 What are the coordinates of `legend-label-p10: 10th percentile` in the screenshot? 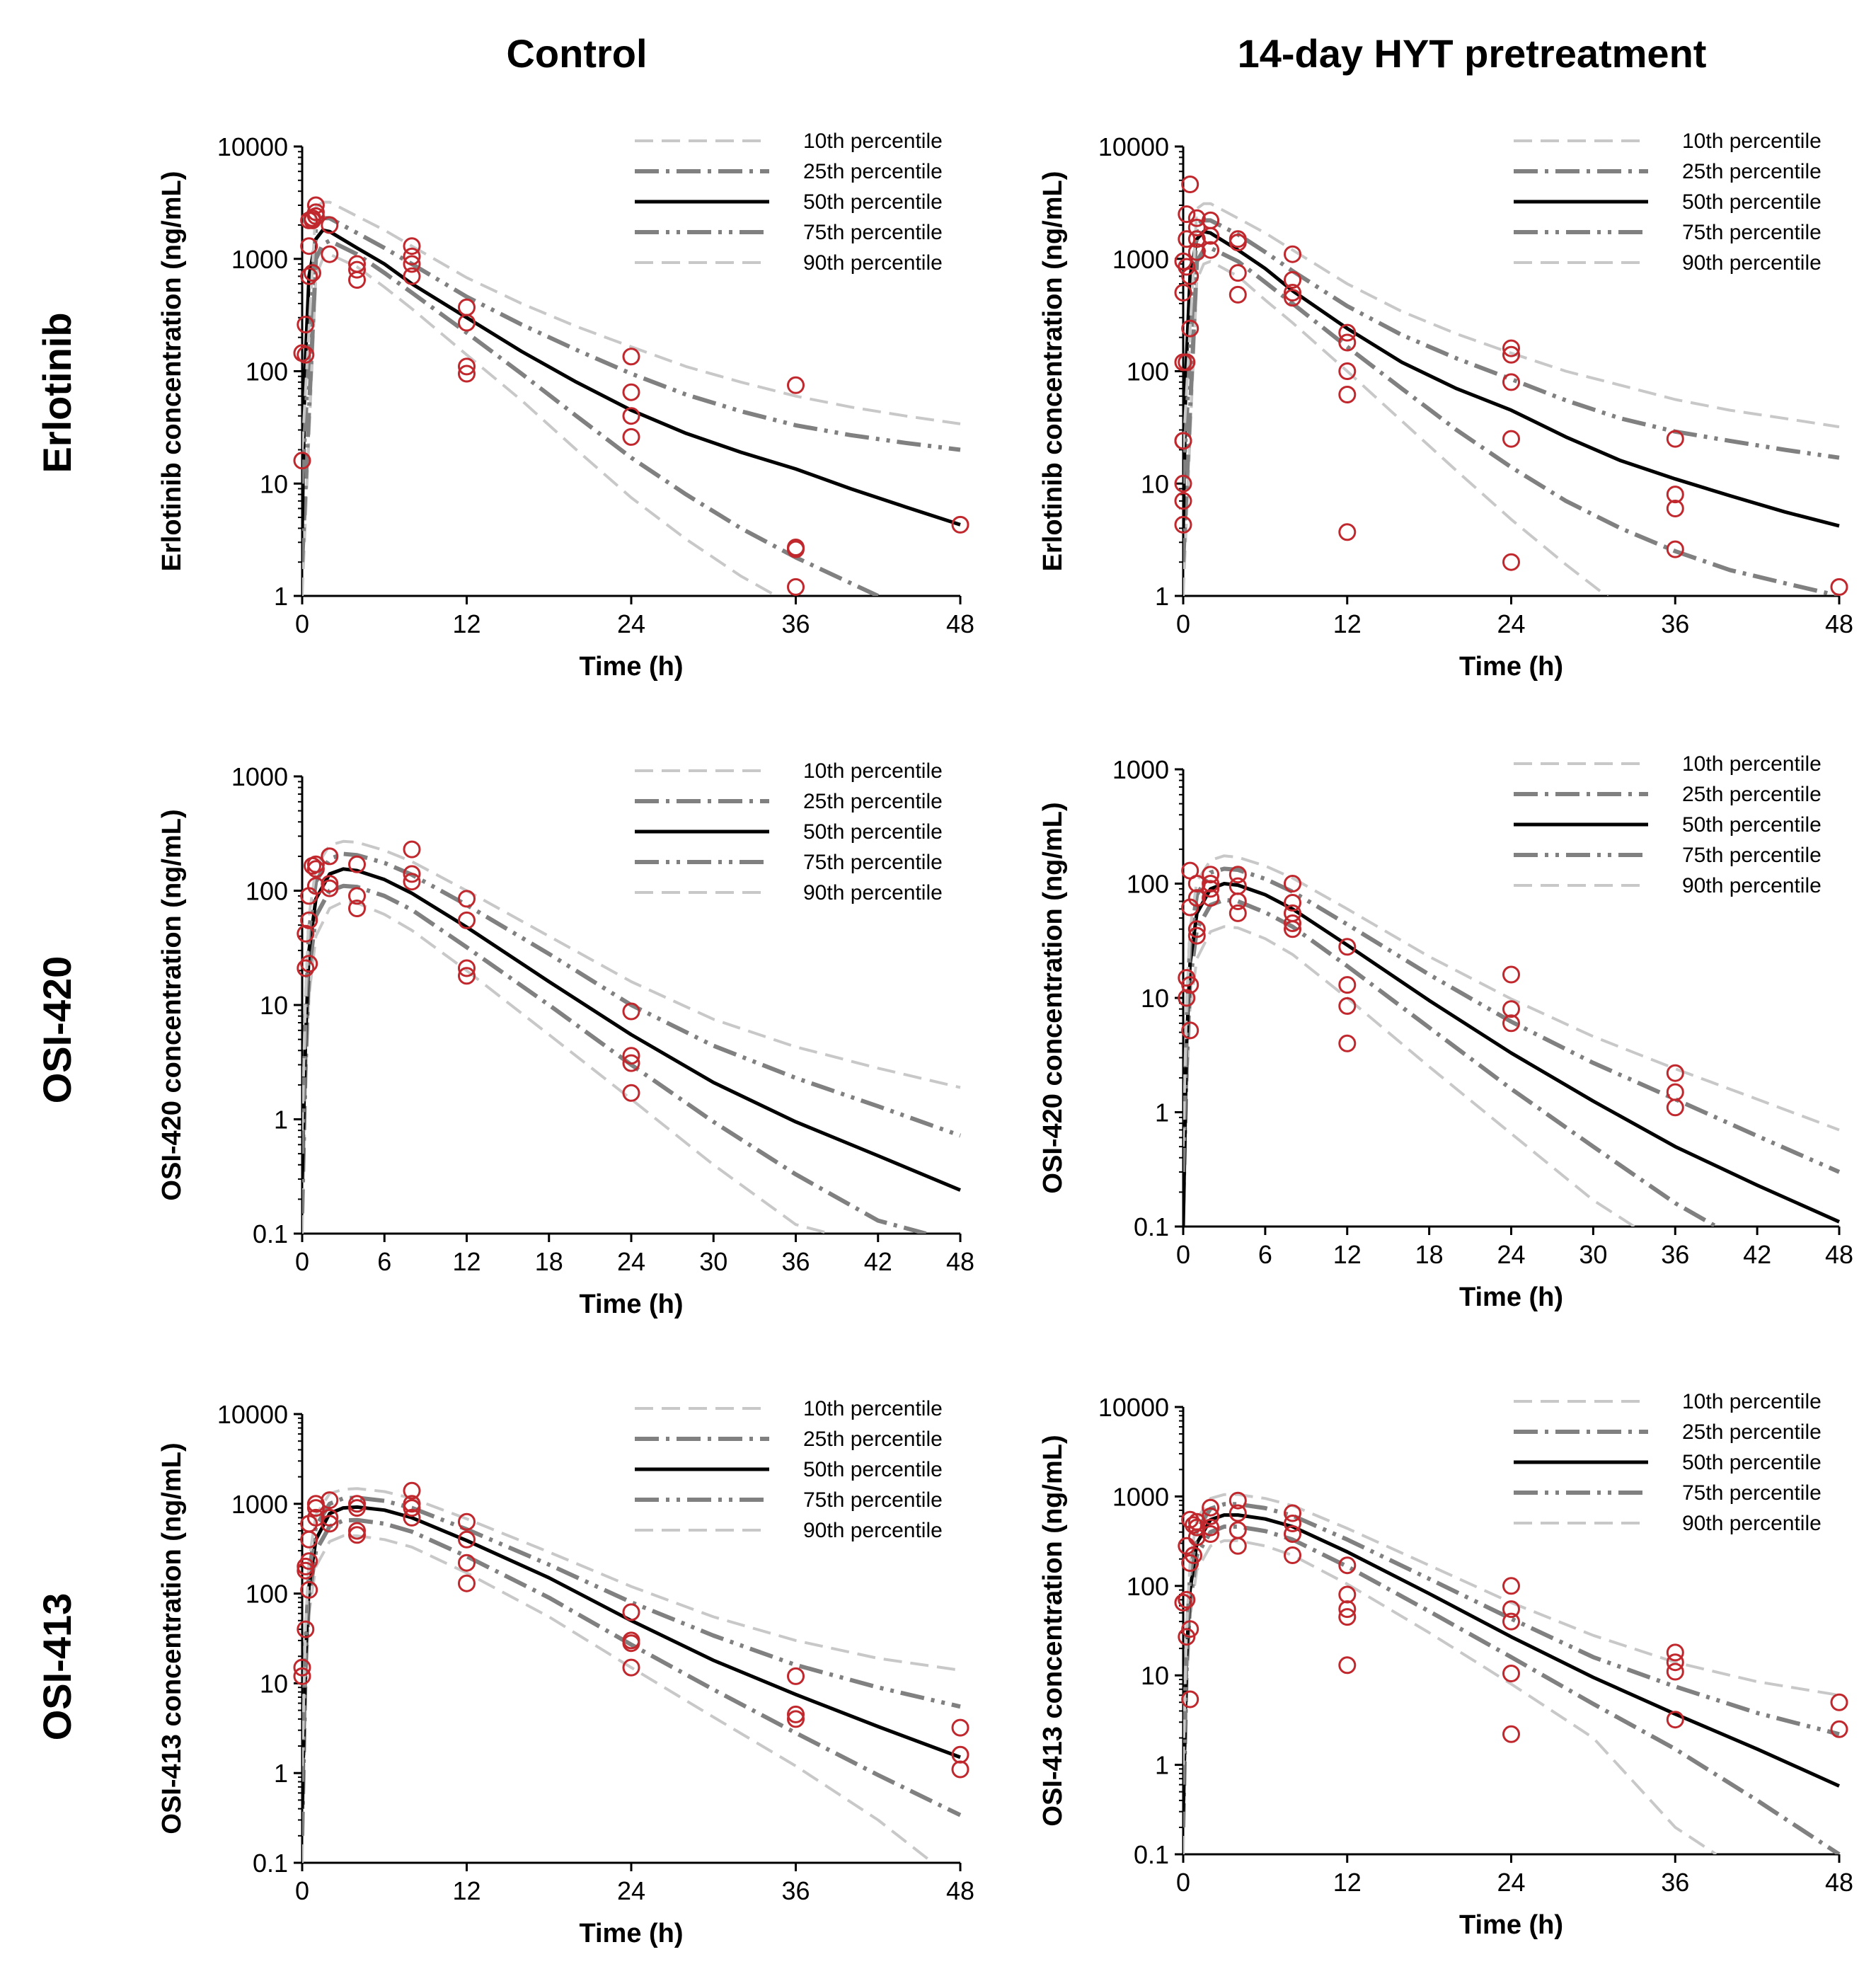 It's located at (873, 1408).